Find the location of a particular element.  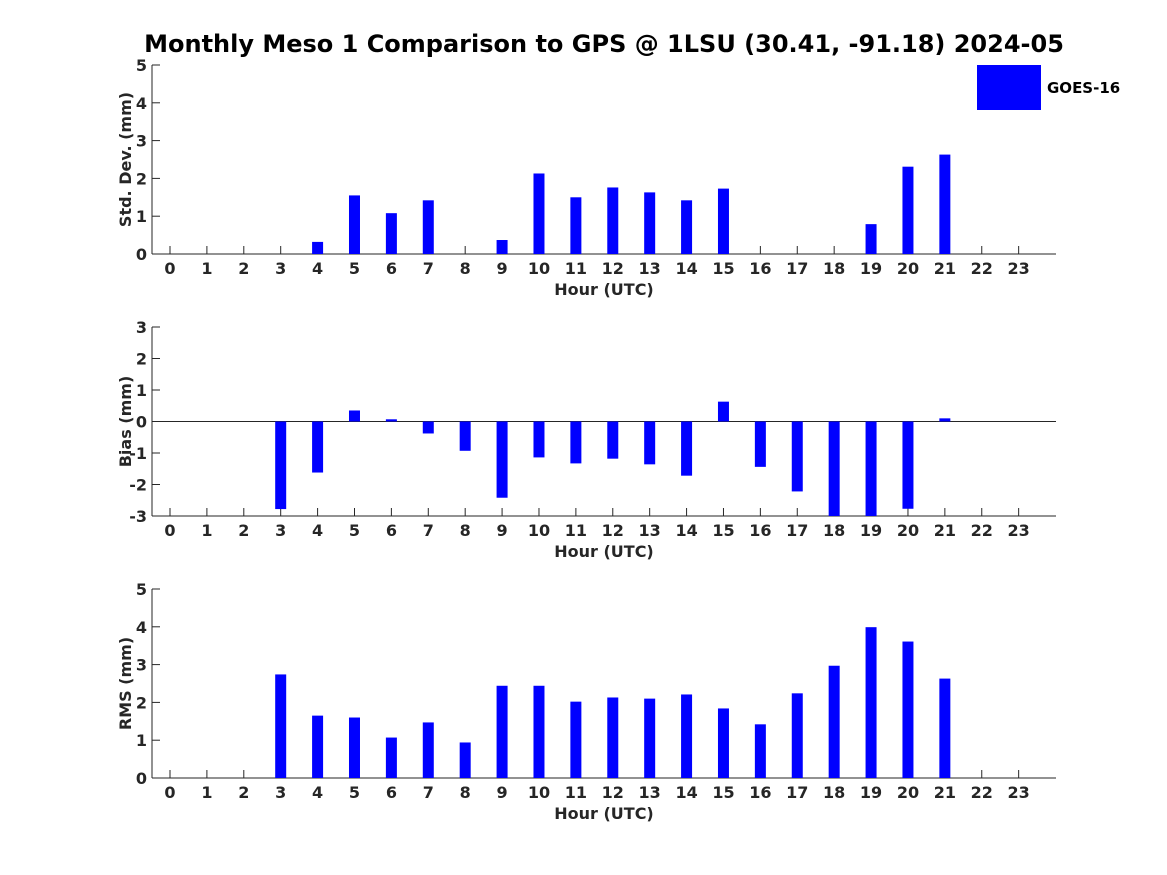

y-tick-label: 0 is located at coordinates (141, 778).